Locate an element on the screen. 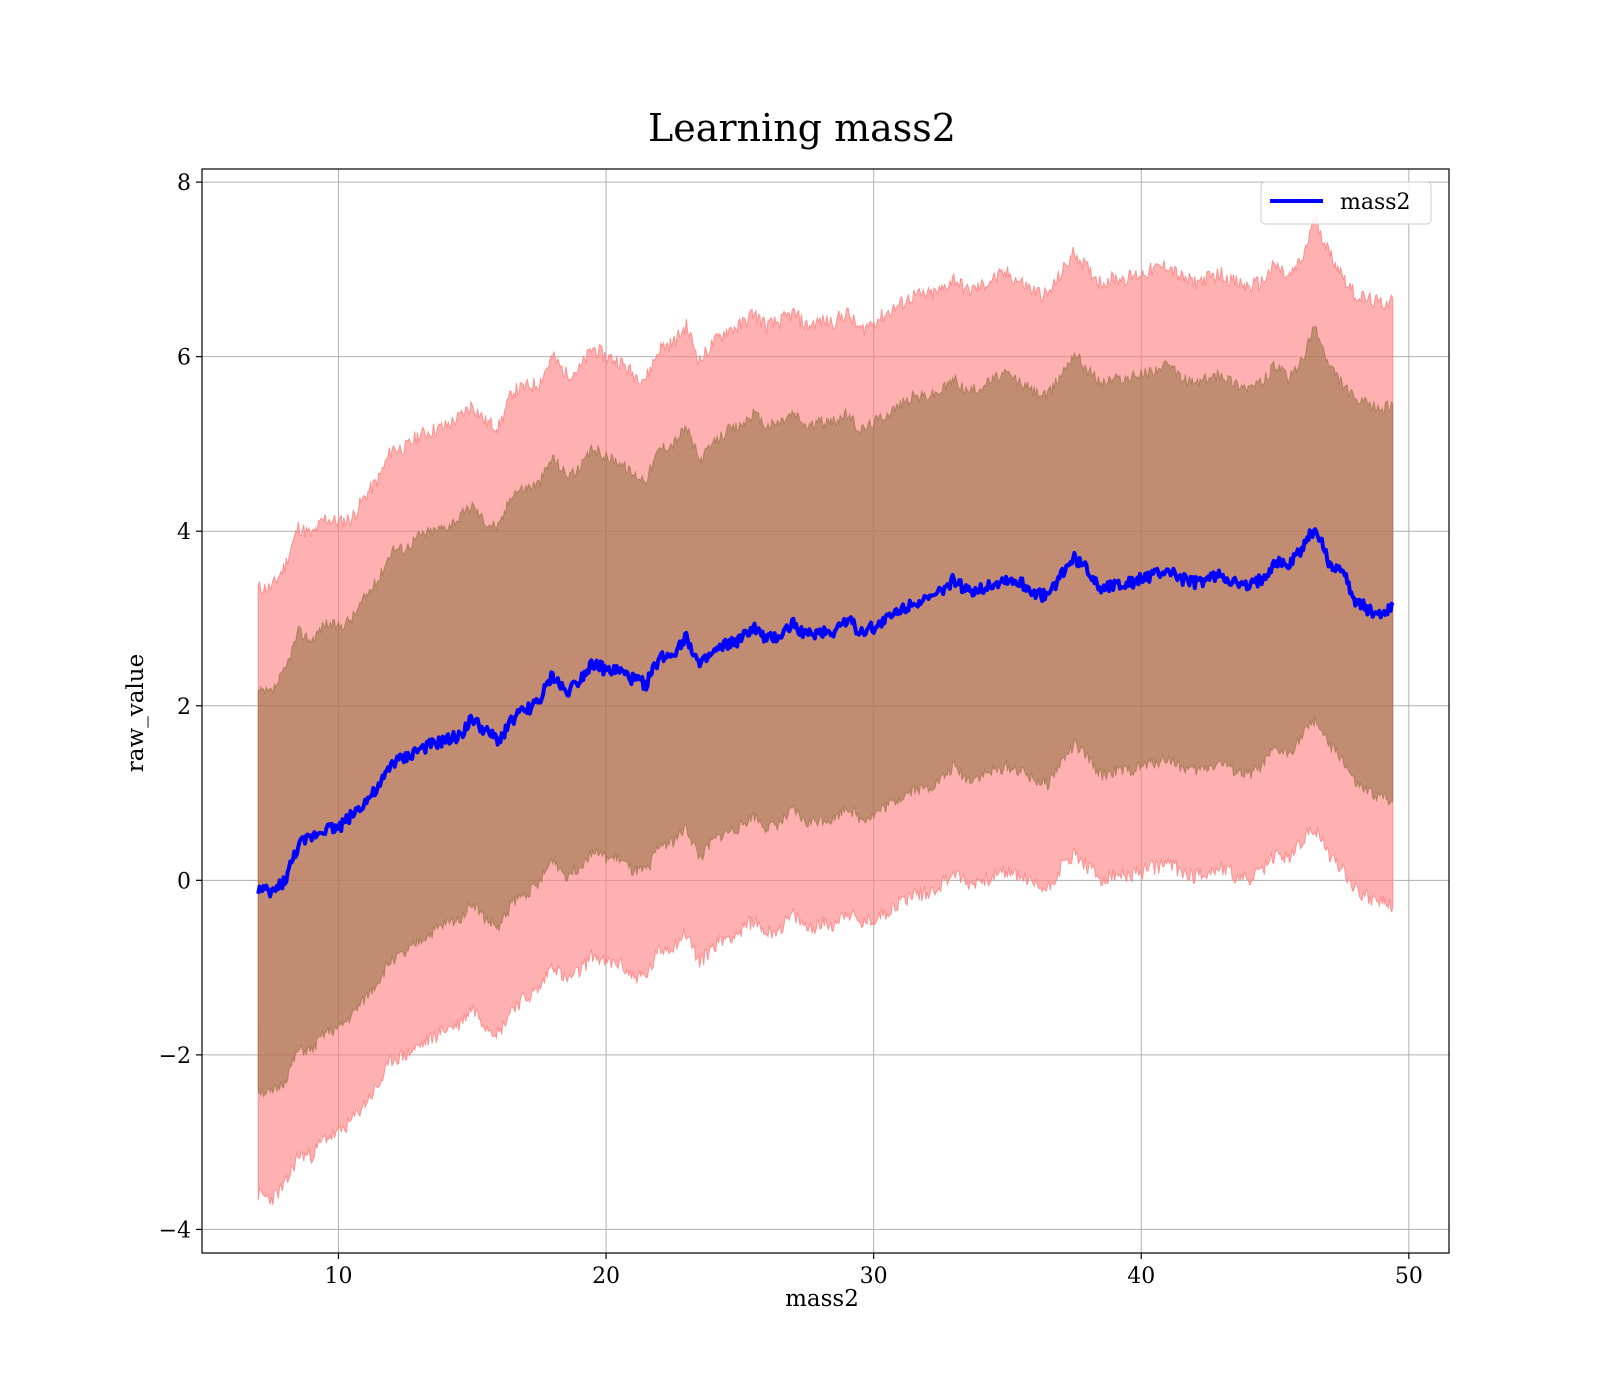  x-axis: 10 20 30 40 50 is located at coordinates (873, 1271).